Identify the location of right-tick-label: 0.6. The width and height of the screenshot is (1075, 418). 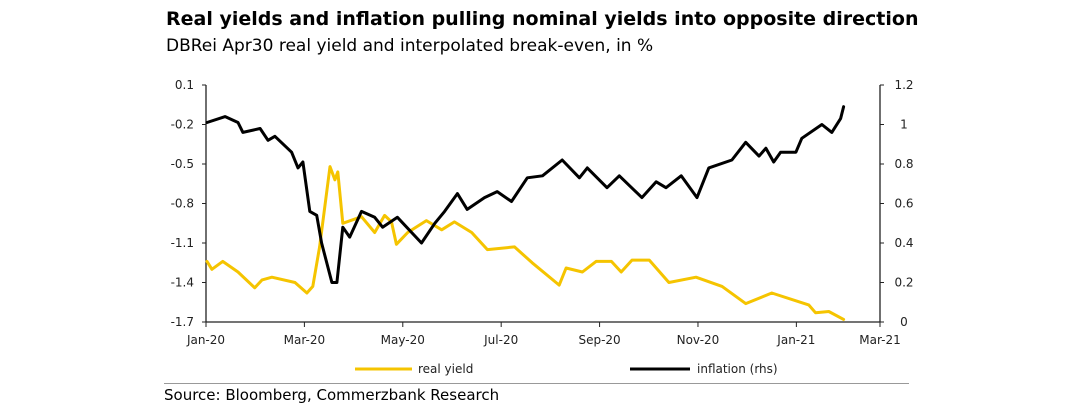
(903, 204).